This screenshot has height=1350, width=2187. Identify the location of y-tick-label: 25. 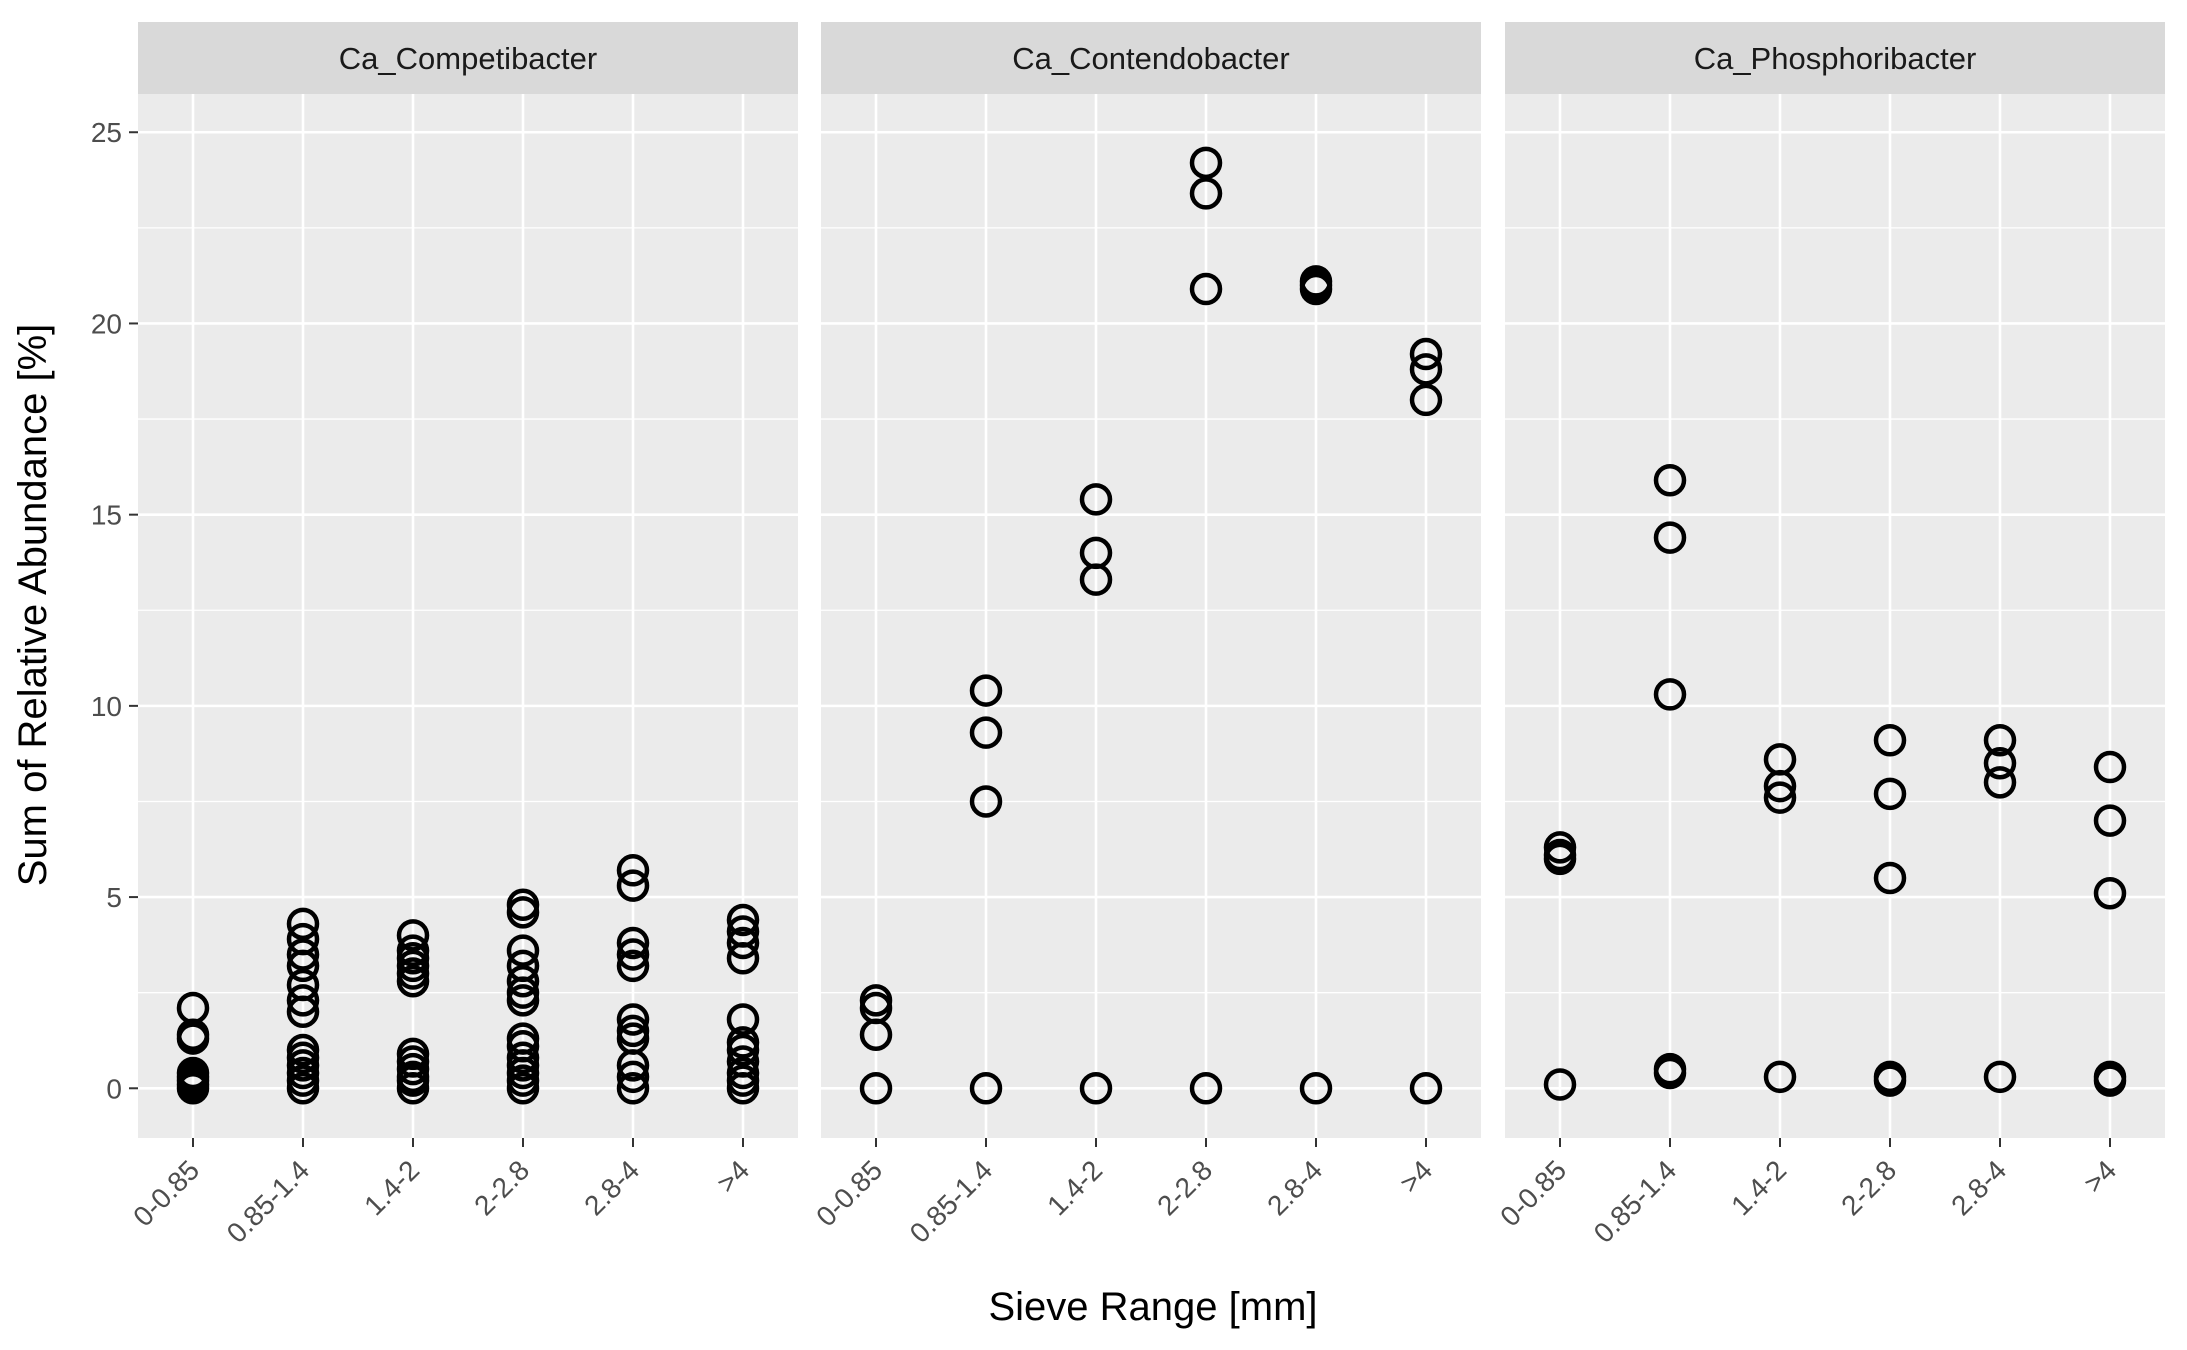
(106, 132).